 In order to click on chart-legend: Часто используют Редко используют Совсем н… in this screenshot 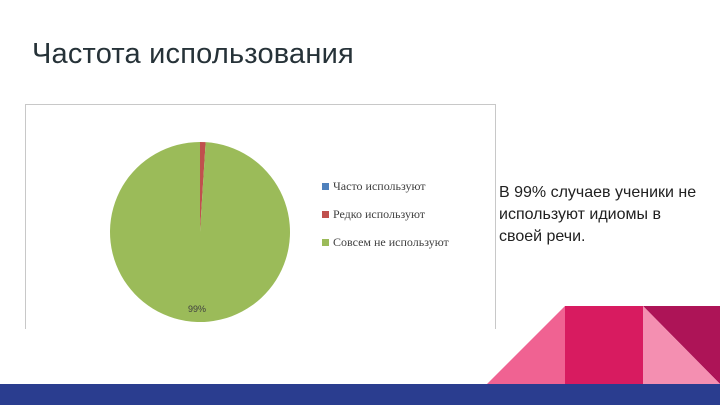, I will do `click(385, 221)`.